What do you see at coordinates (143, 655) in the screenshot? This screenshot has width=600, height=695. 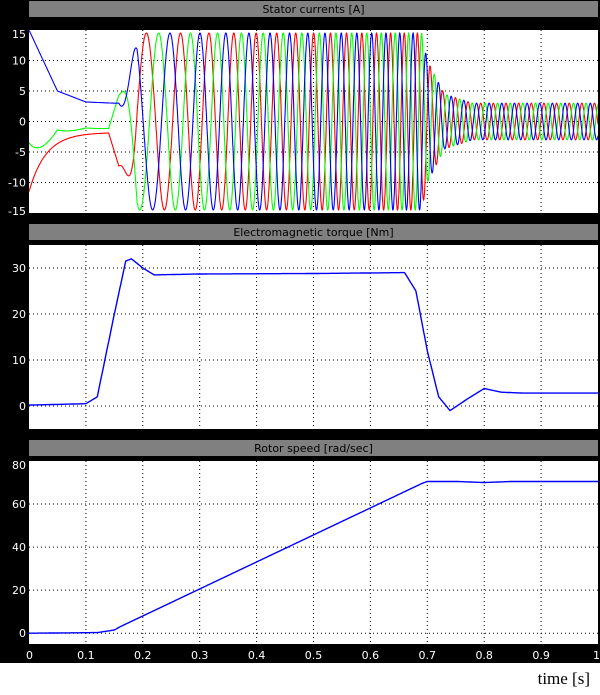 I see `x-tick-label: 0.2` at bounding box center [143, 655].